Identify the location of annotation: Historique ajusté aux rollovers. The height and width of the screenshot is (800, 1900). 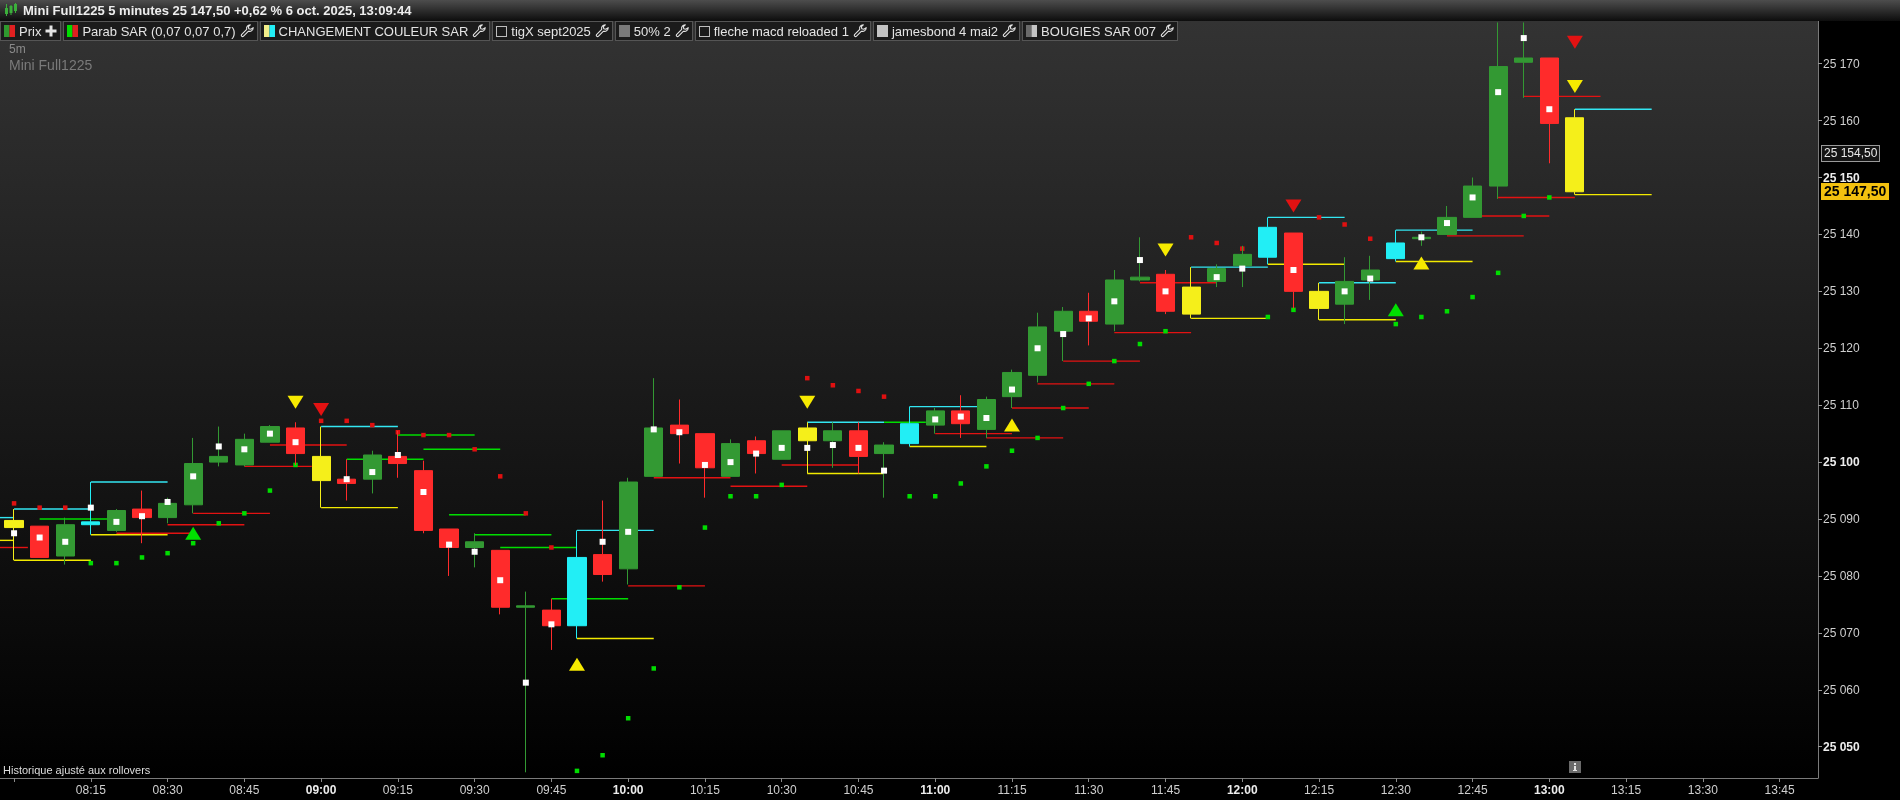
(77, 770).